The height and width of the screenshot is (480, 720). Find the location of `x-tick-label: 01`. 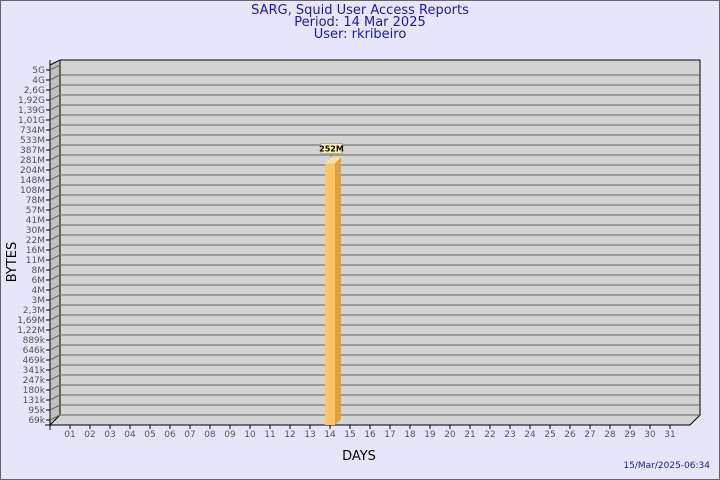

x-tick-label: 01 is located at coordinates (69, 435).